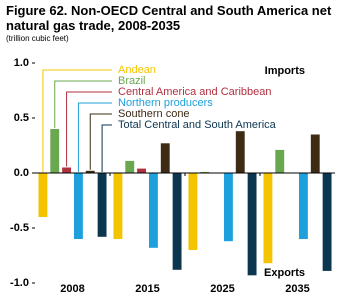 Image resolution: width=340 pixels, height=296 pixels. Describe the element at coordinates (194, 92) in the screenshot. I see `legend-label: Central America and Caribbean` at that location.